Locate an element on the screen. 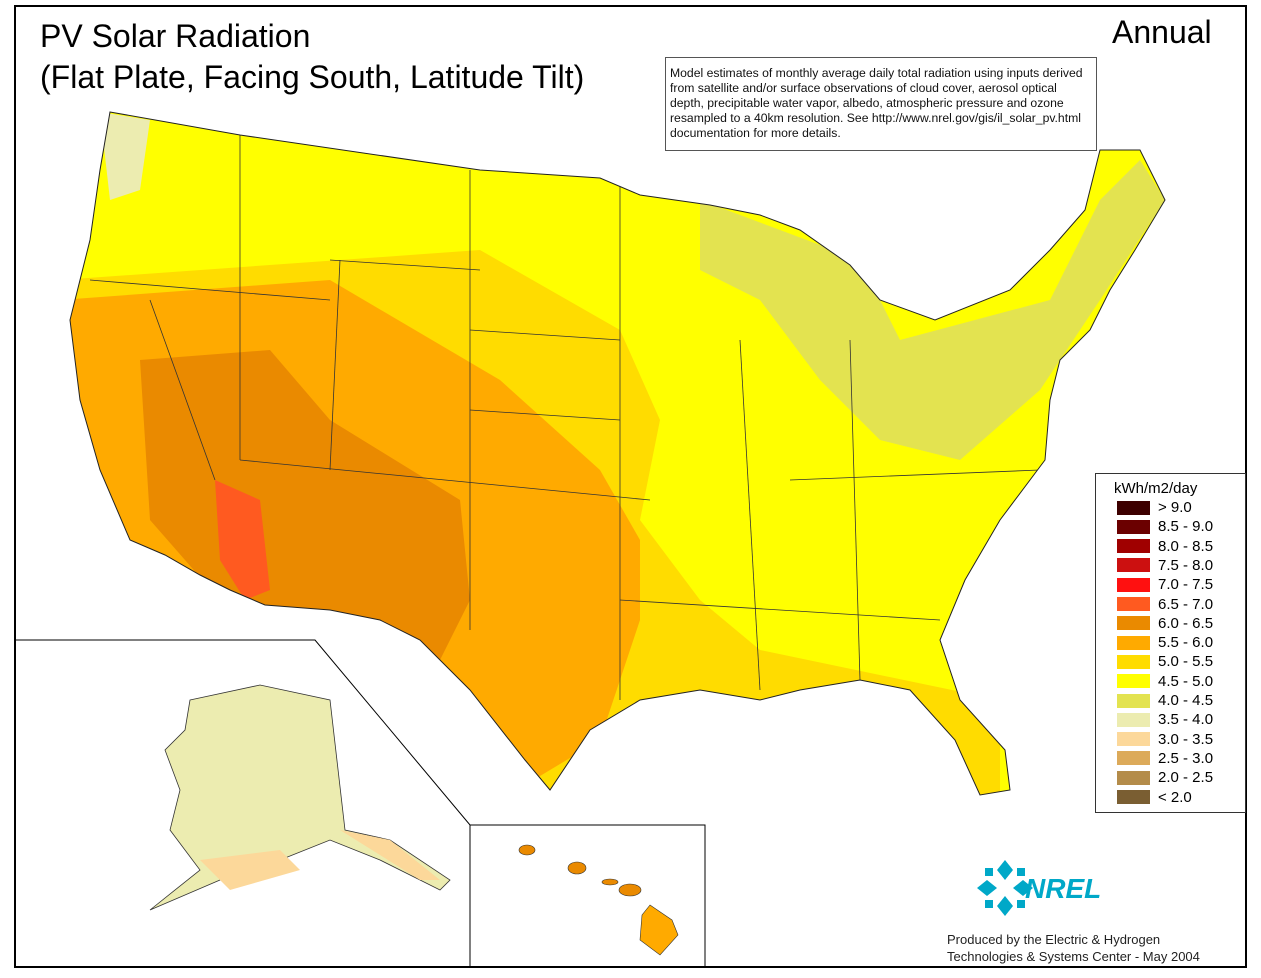 Image resolution: width=1261 pixels, height=978 pixels. legend-label: 5.0 - 5.5 is located at coordinates (1186, 662).